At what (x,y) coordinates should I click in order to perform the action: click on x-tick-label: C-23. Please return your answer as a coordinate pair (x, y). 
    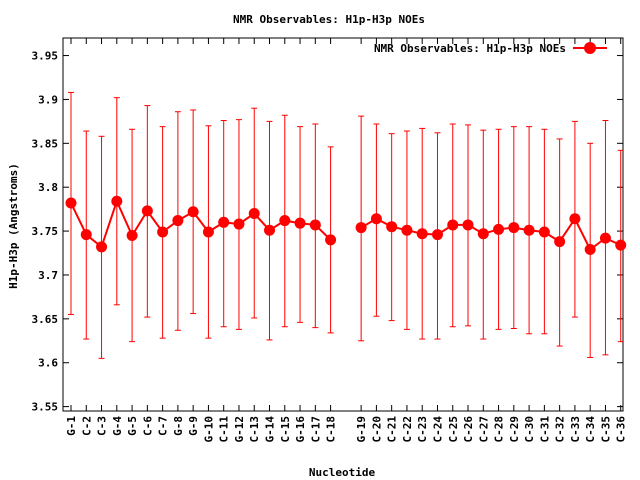
    Looking at the image, I should click on (422, 429).